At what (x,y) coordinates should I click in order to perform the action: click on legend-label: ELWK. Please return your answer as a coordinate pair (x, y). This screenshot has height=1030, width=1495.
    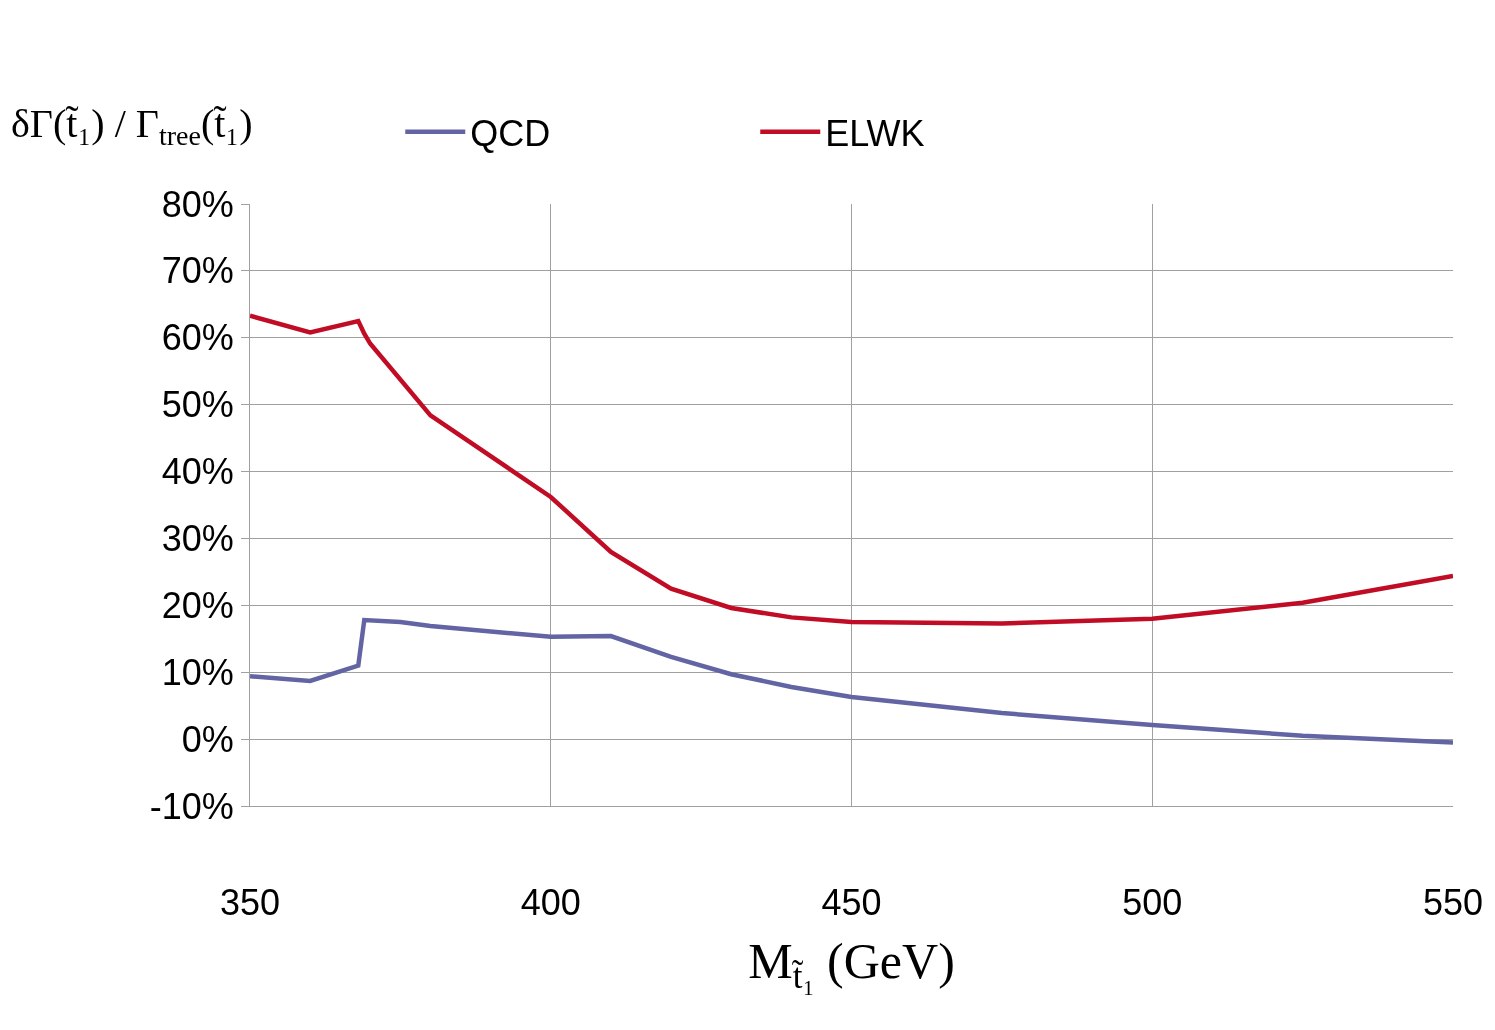
    Looking at the image, I should click on (875, 133).